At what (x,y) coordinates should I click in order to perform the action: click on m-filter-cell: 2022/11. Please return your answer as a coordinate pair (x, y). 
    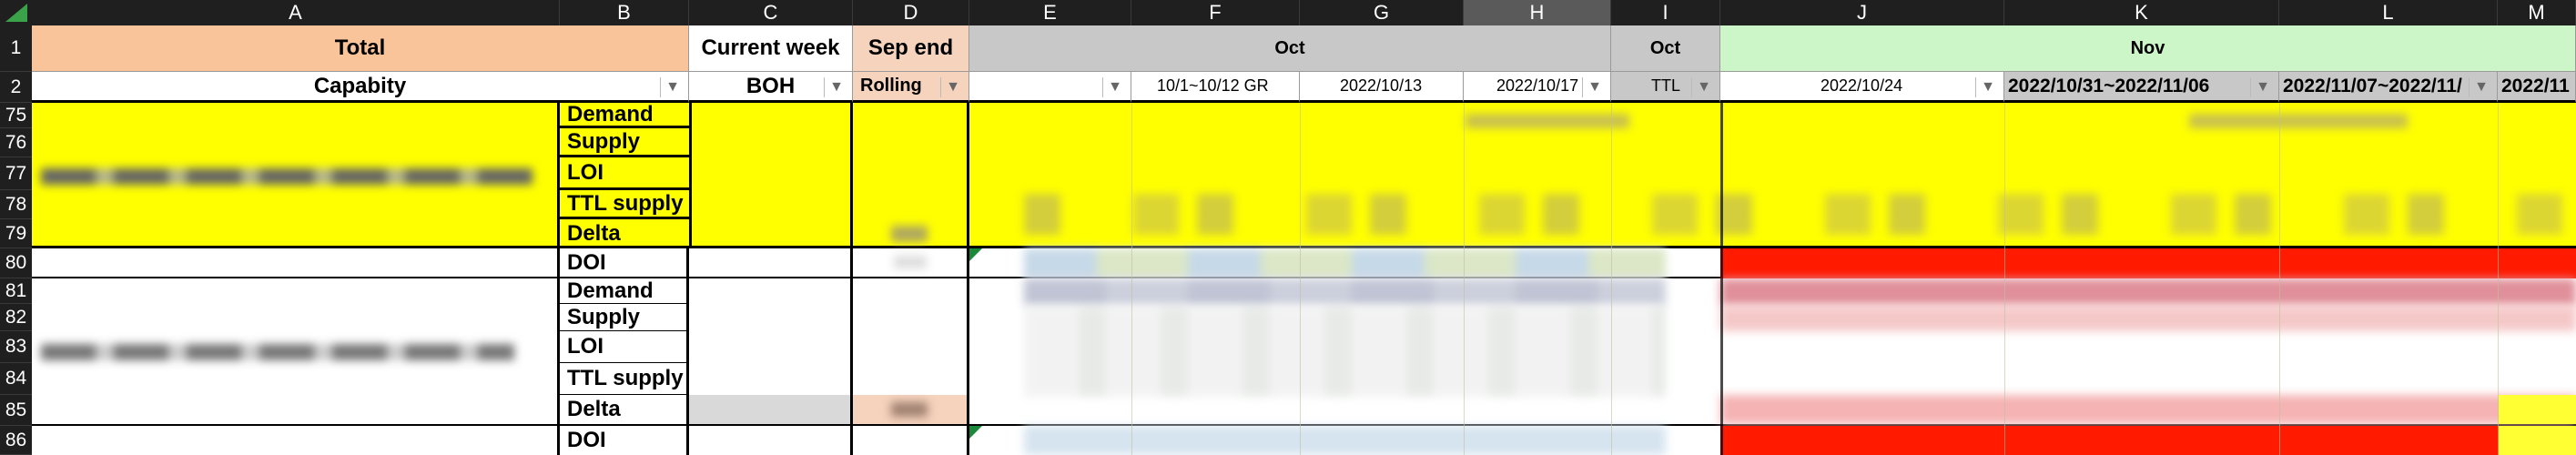
    Looking at the image, I should click on (2537, 88).